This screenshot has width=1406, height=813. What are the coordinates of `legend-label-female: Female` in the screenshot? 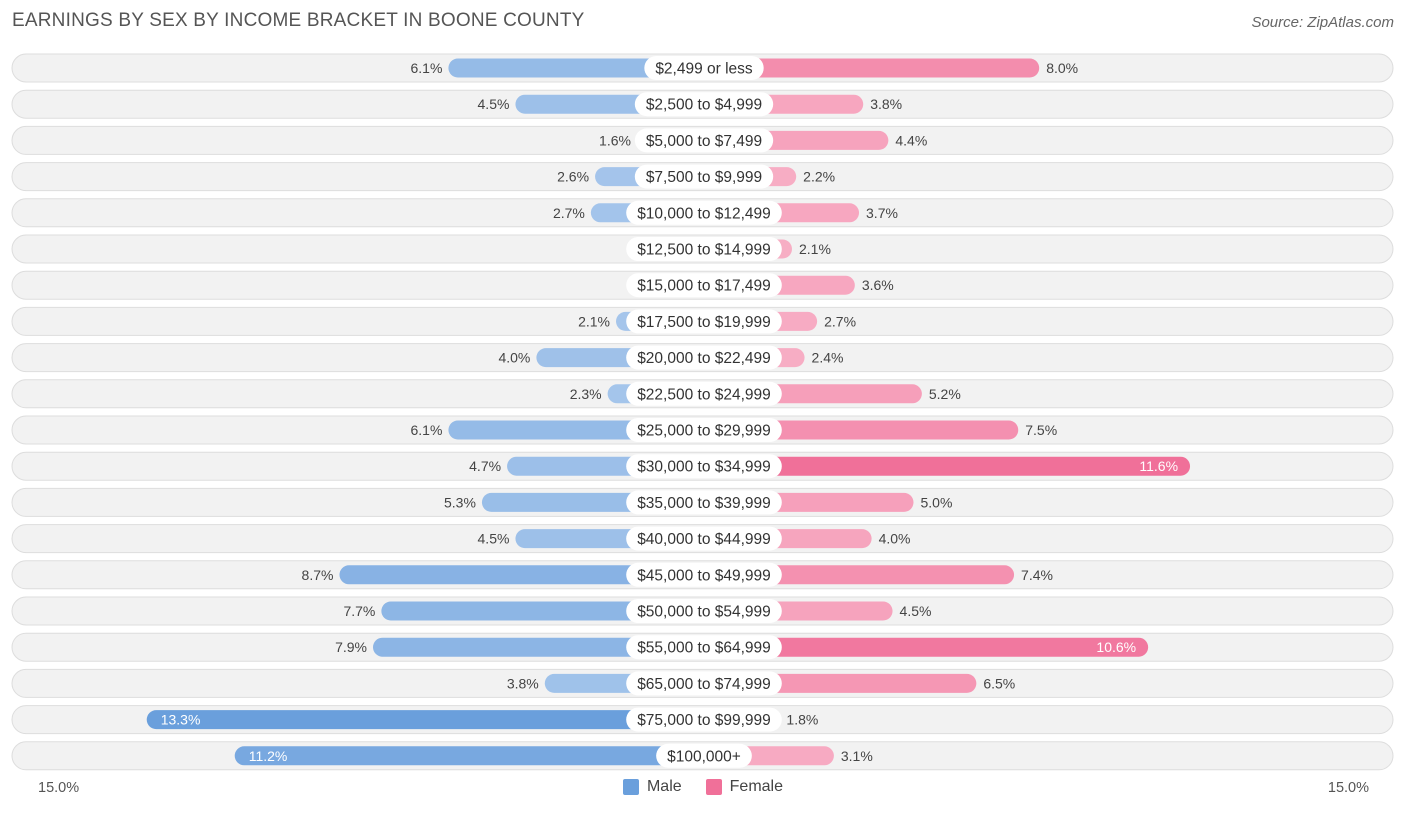 It's located at (756, 786).